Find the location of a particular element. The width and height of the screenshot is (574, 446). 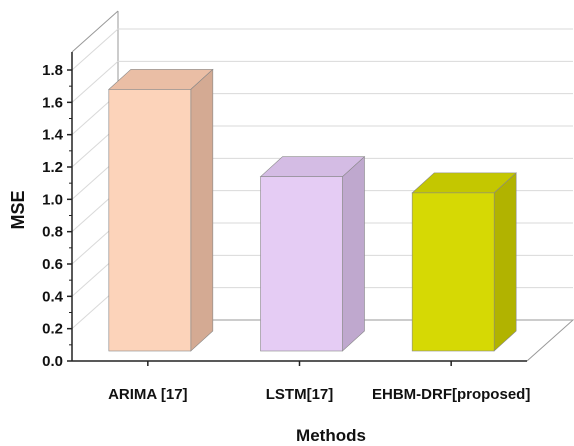

y-tick-label: 1.6 is located at coordinates (52, 102).